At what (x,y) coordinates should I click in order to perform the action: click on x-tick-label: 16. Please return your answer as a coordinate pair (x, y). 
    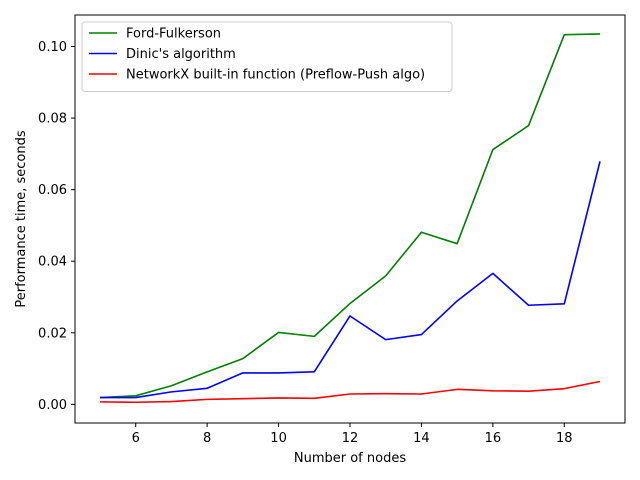
    Looking at the image, I should click on (493, 438).